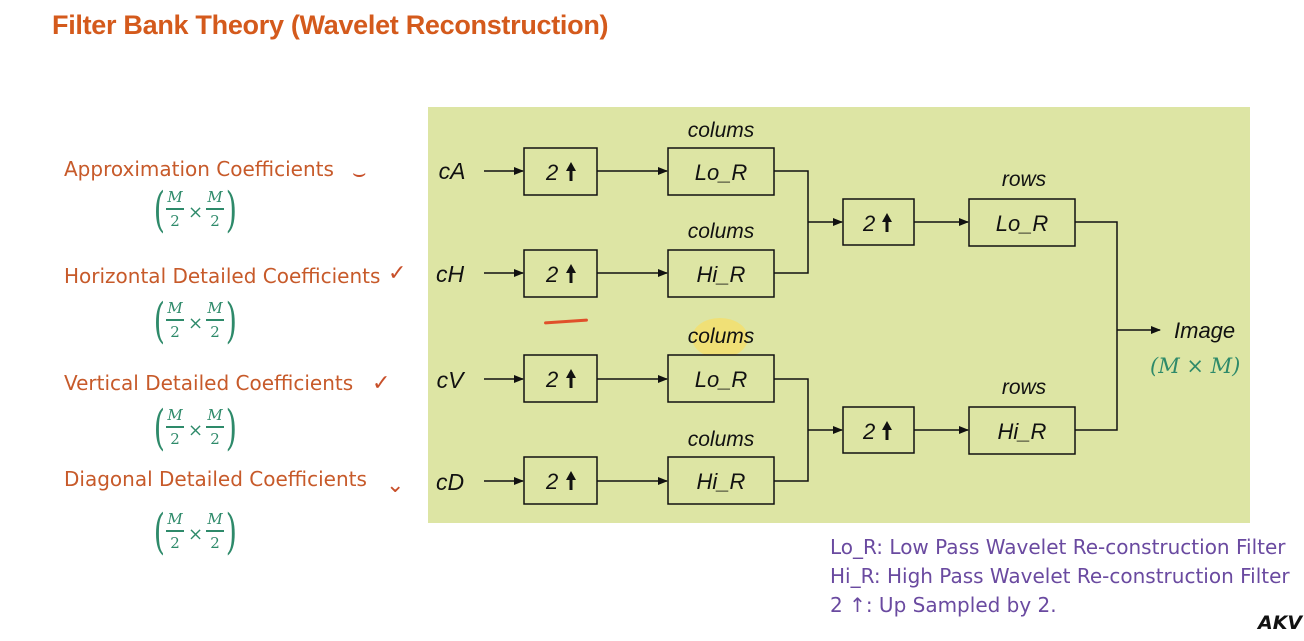 The height and width of the screenshot is (641, 1304). What do you see at coordinates (450, 482) in the screenshot?
I see `input-label-cD: cD` at bounding box center [450, 482].